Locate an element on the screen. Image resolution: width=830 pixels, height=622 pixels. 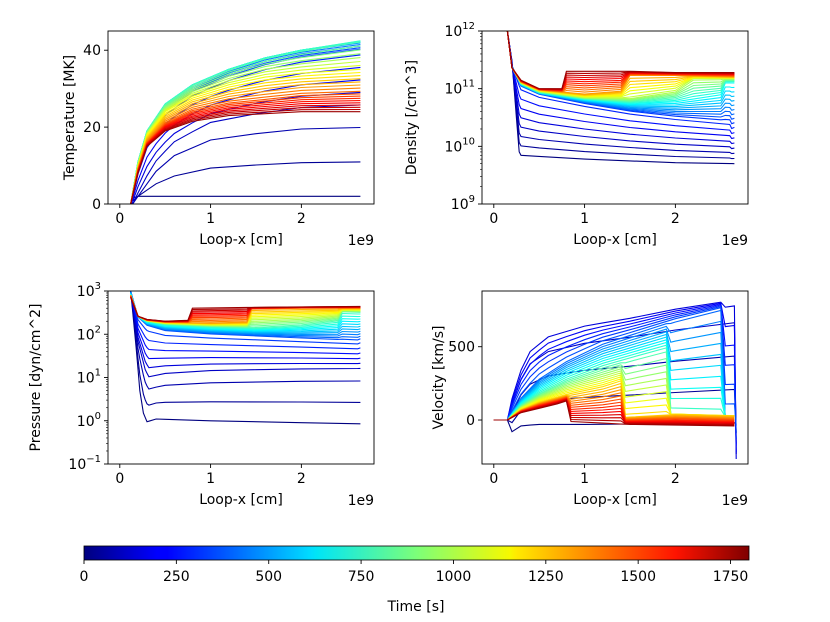
density-ytick-label: 1011 is located at coordinates (459, 88).